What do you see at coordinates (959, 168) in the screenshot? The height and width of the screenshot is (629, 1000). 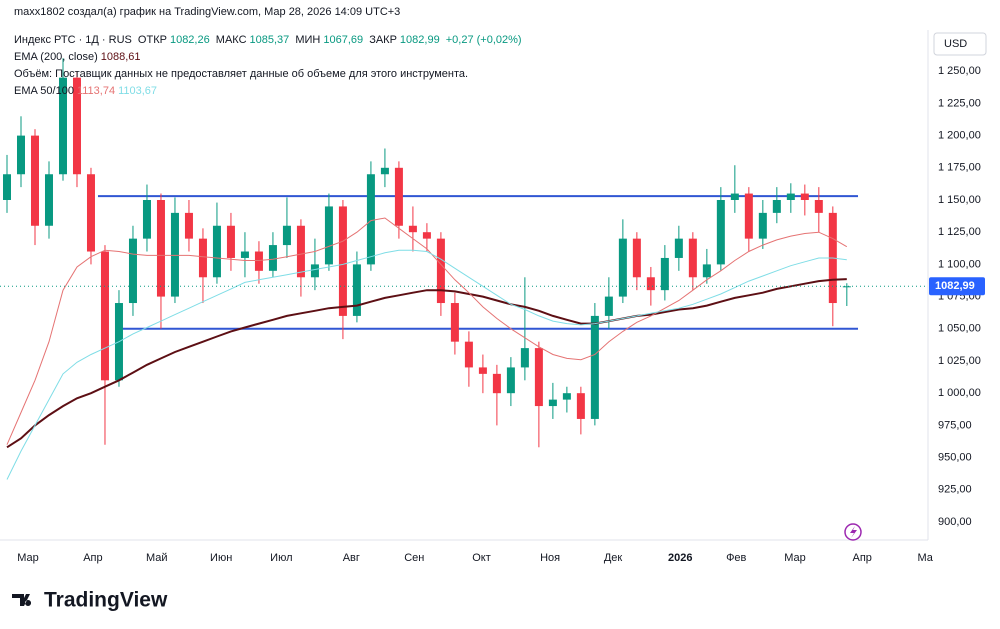 I see `y-tick-label: 1 175,00` at bounding box center [959, 168].